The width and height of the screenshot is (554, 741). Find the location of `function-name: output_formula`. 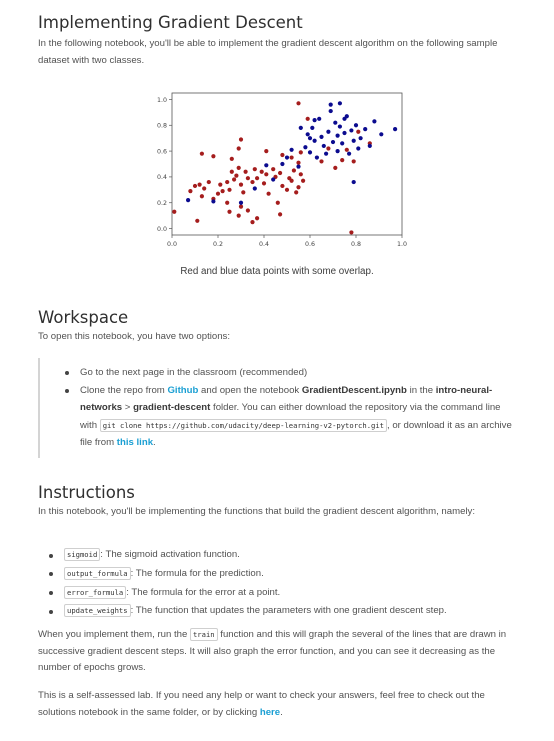

function-name: output_formula is located at coordinates (97, 573).